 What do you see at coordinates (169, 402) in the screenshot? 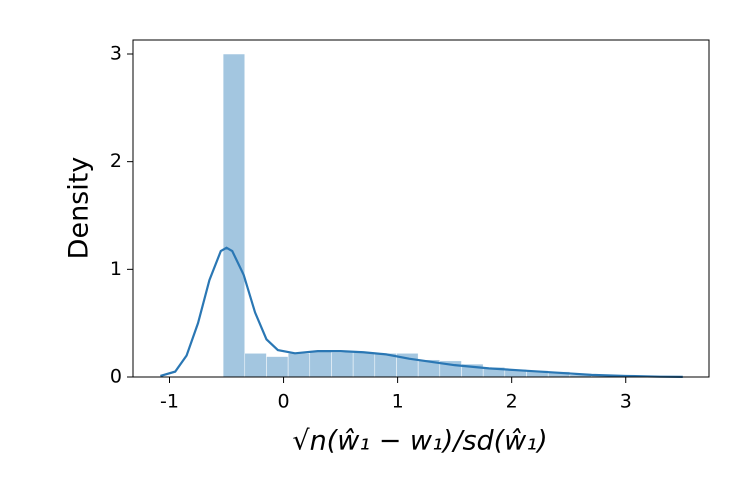
I see `x-tick-label: -1` at bounding box center [169, 402].